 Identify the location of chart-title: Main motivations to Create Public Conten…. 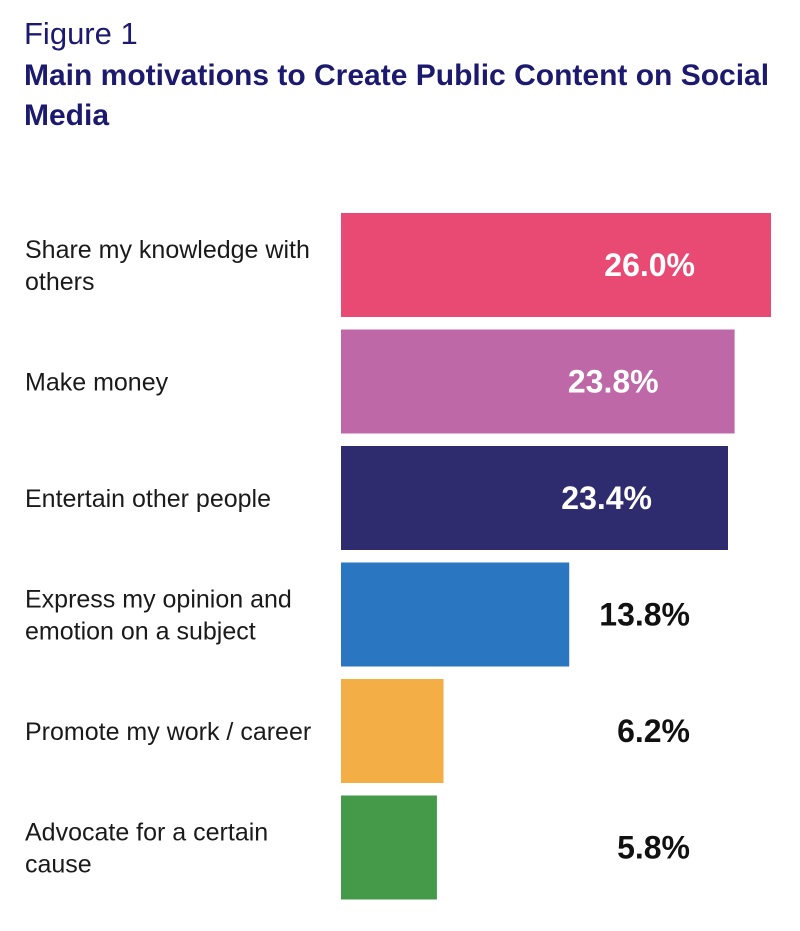
(397, 95).